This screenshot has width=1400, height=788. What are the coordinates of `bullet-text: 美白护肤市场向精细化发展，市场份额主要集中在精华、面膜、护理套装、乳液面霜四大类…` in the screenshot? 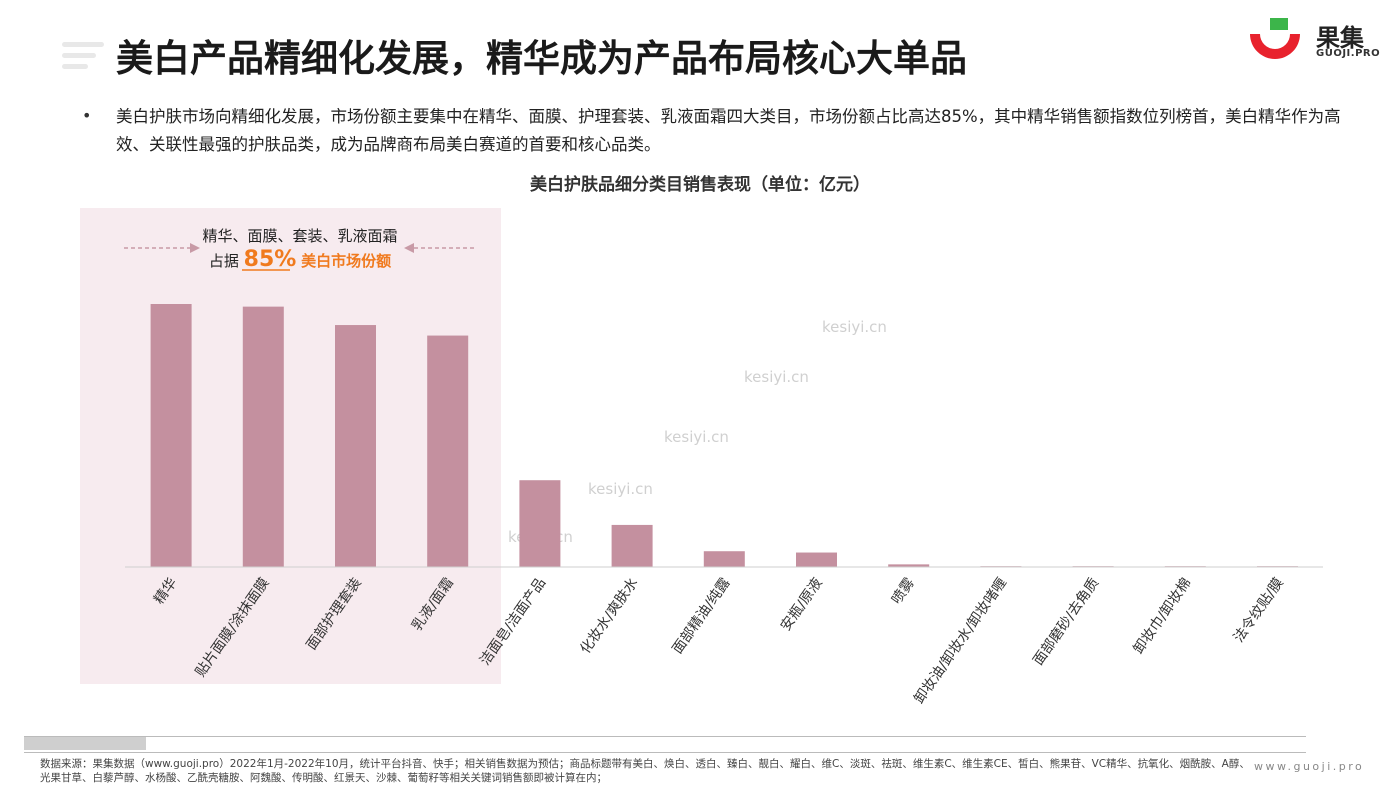 It's located at (728, 130).